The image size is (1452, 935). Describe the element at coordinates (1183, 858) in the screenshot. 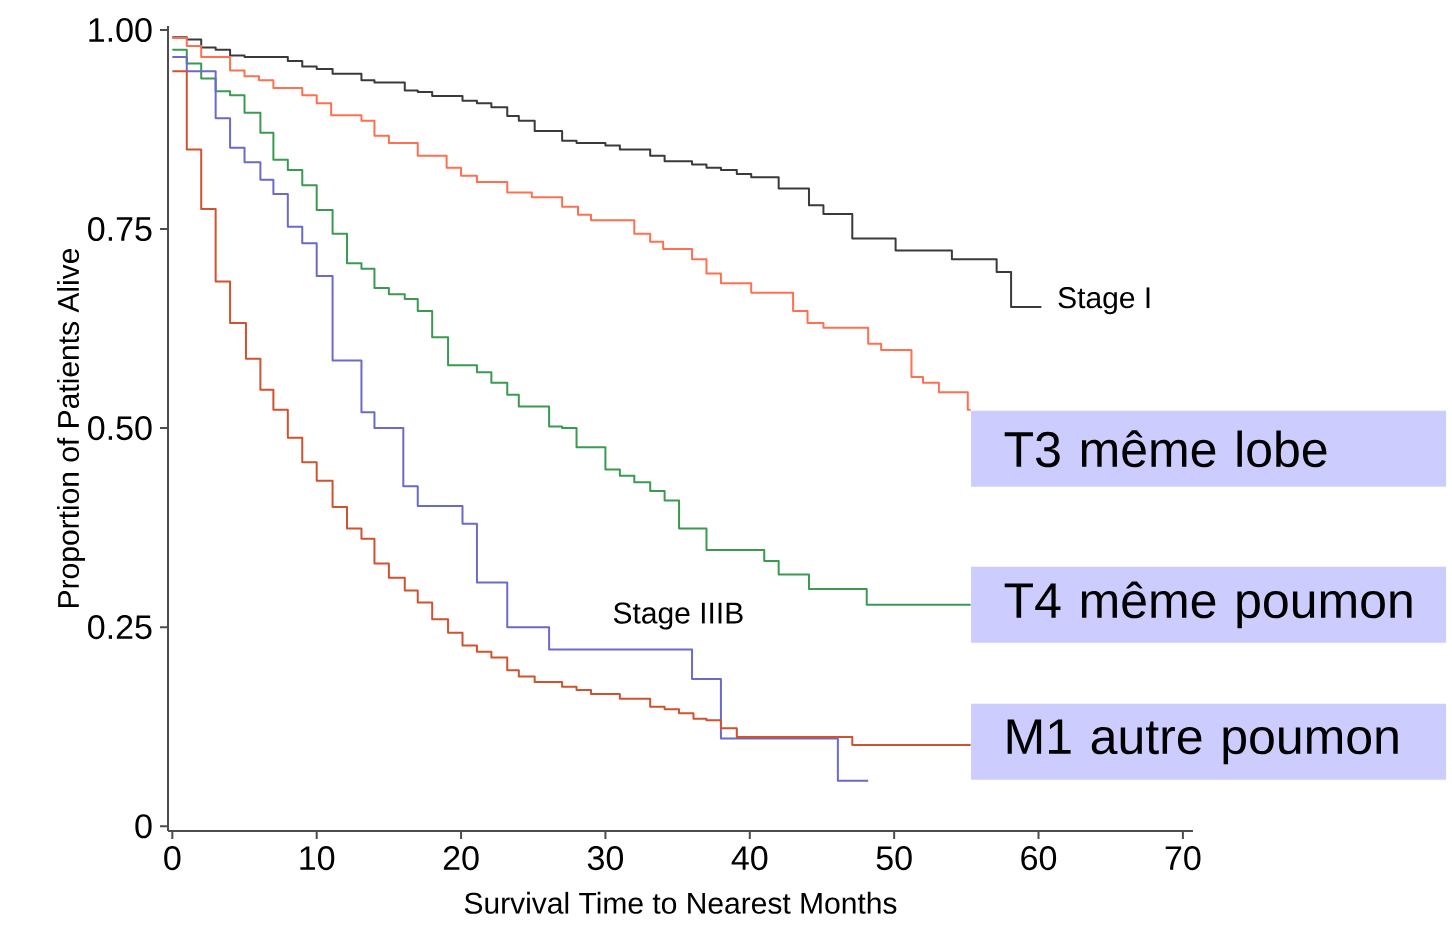

I see `x-tick-label: 70` at that location.